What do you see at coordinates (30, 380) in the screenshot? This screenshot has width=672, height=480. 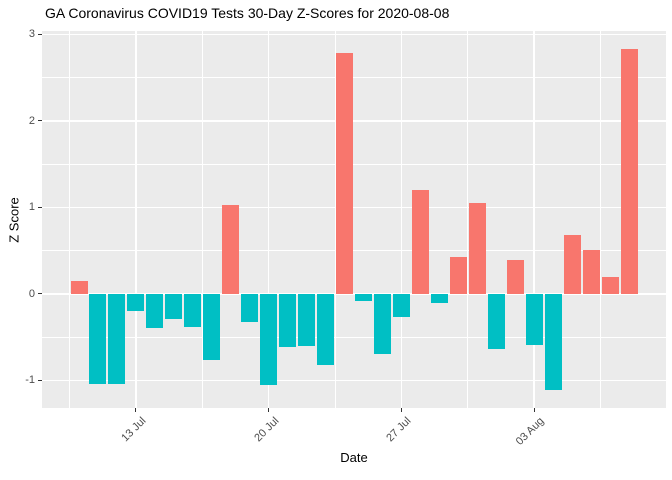 I see `y-tick-label: -1` at bounding box center [30, 380].